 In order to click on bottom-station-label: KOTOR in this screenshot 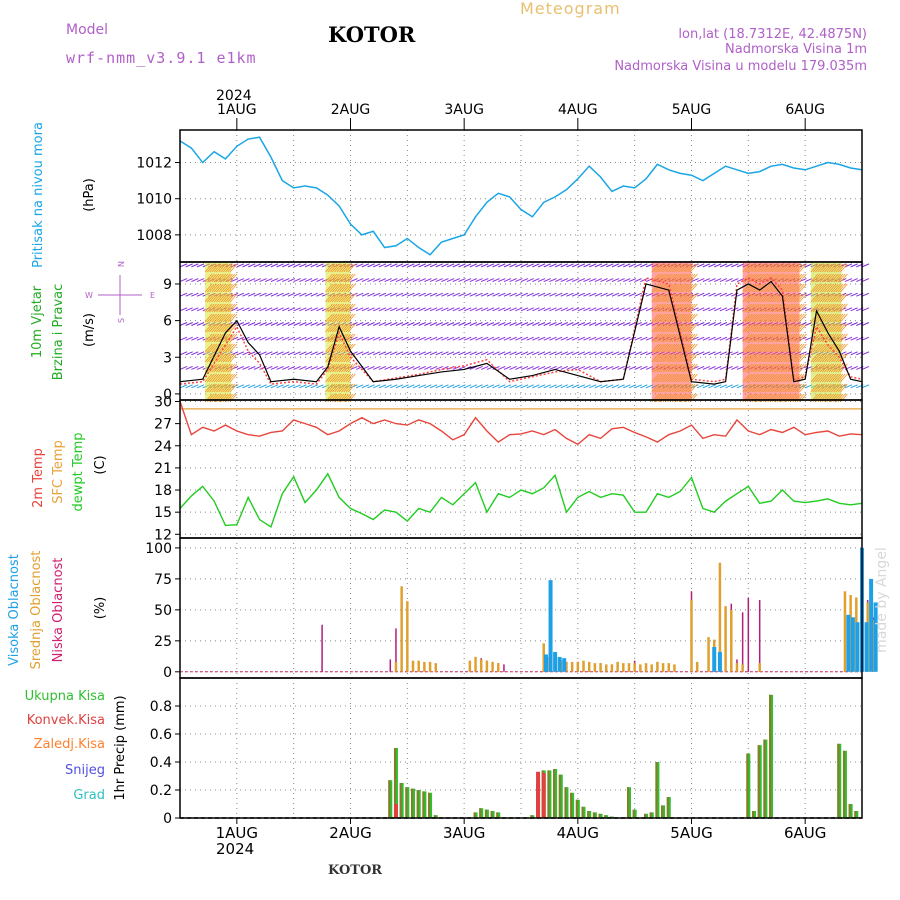, I will do `click(355, 870)`.